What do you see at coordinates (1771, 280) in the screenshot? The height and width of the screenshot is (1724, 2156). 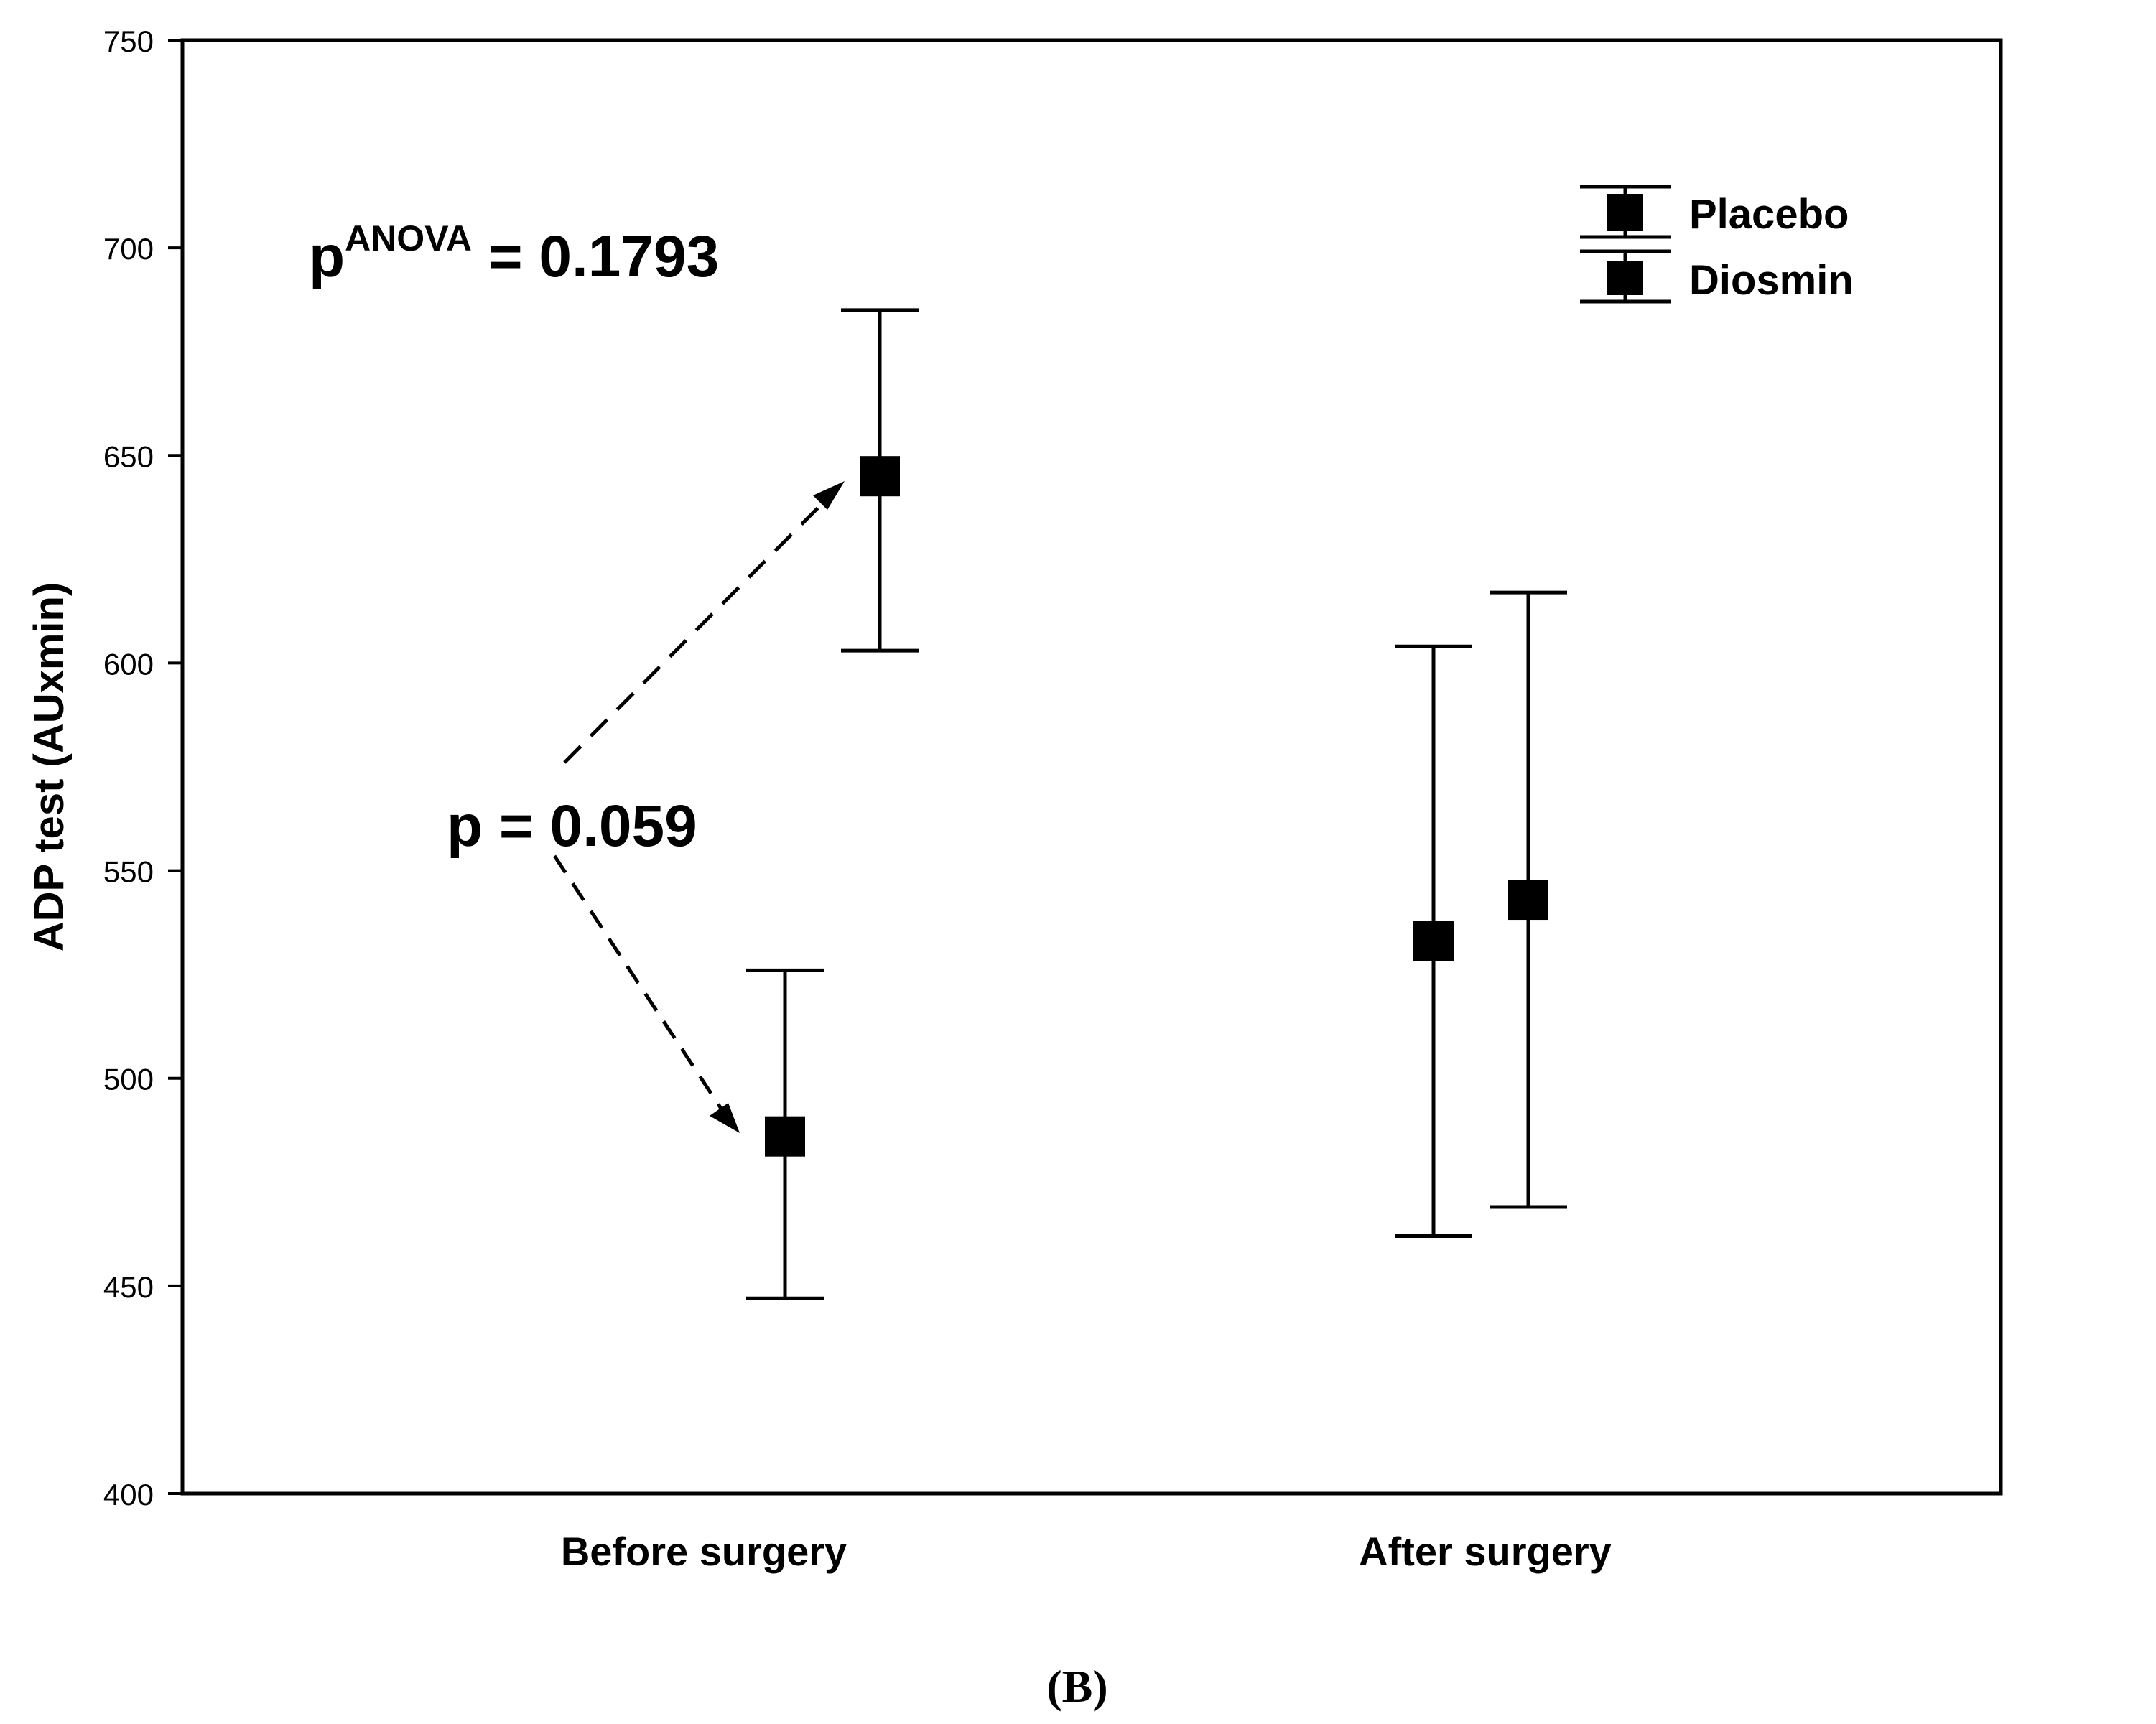 I see `legend-diosmin-label: Diosmin` at bounding box center [1771, 280].